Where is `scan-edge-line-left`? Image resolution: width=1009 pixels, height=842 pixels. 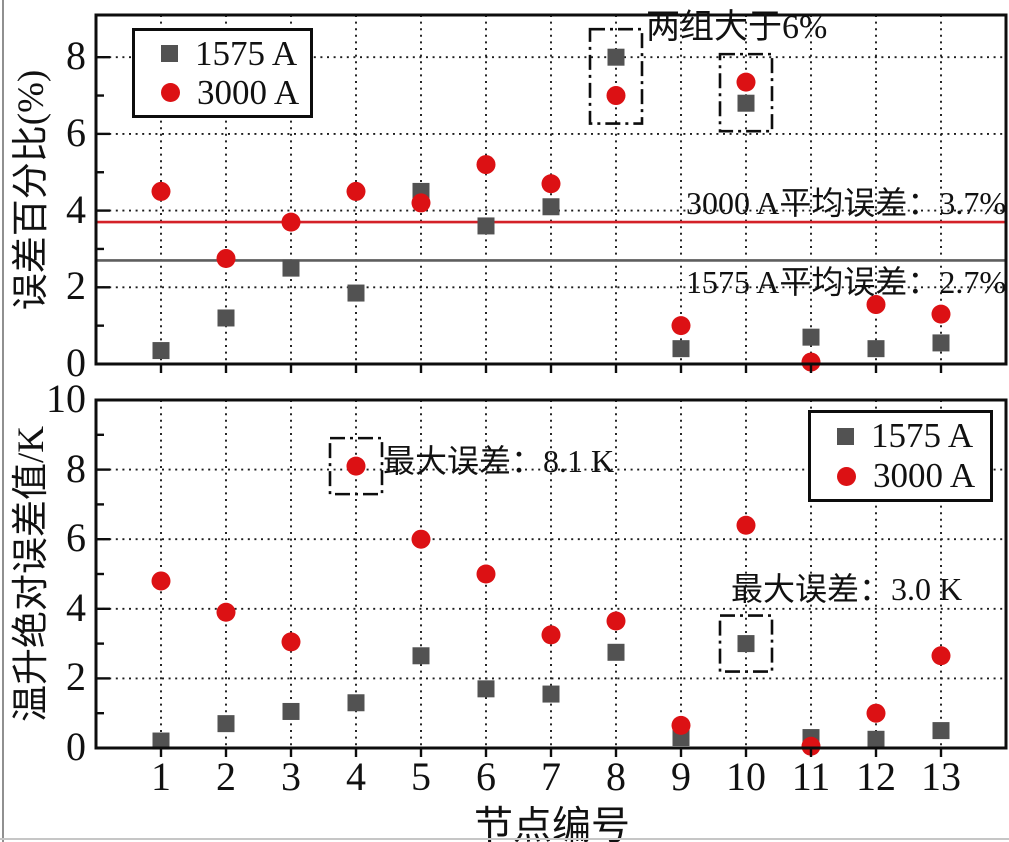
scan-edge-line-left is located at coordinates (3, 421).